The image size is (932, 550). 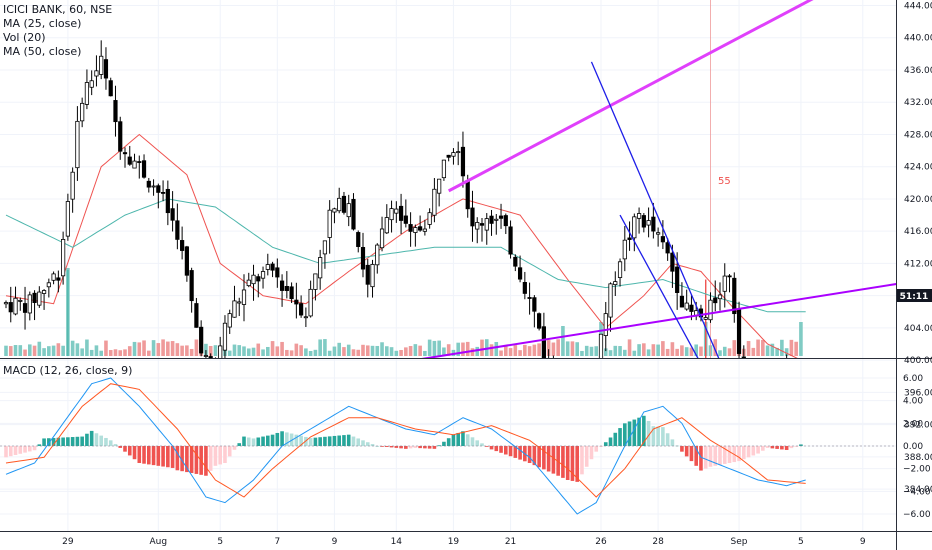 I want to click on indicator-ma25: MA (25, close), so click(x=42, y=23).